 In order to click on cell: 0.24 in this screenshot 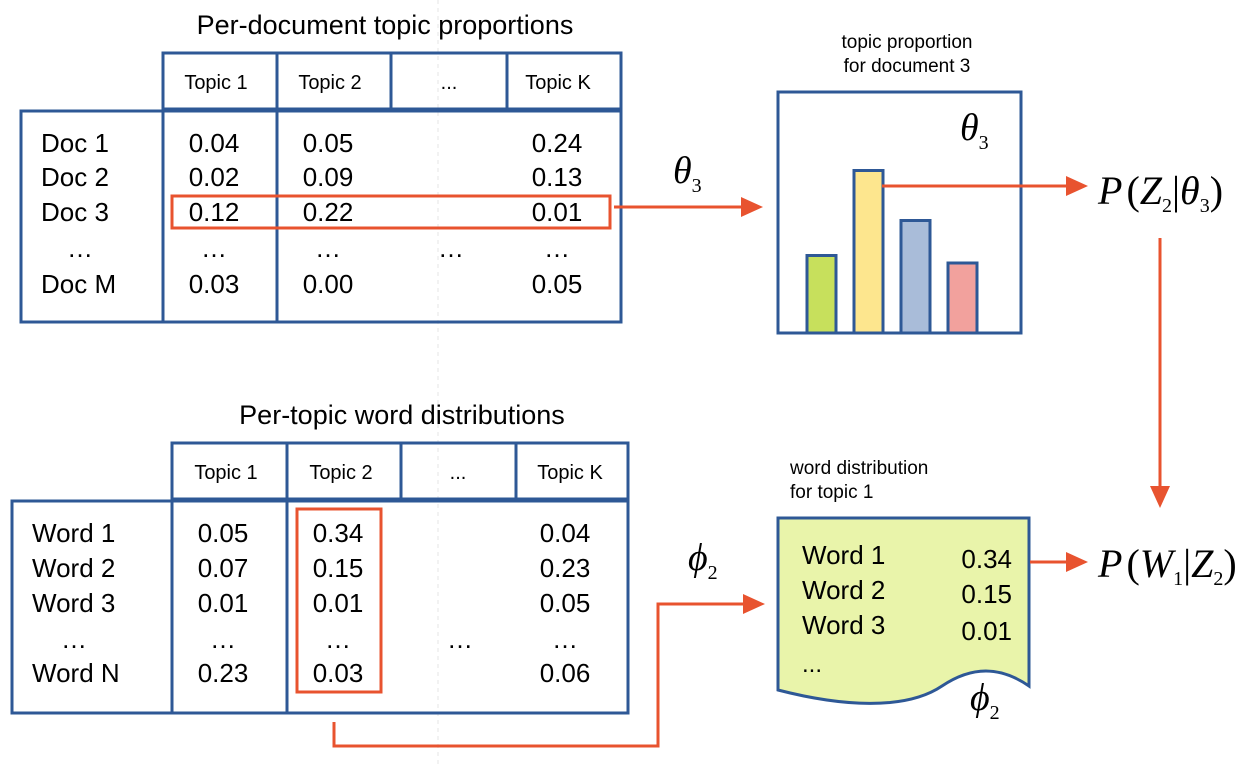, I will do `click(557, 143)`.